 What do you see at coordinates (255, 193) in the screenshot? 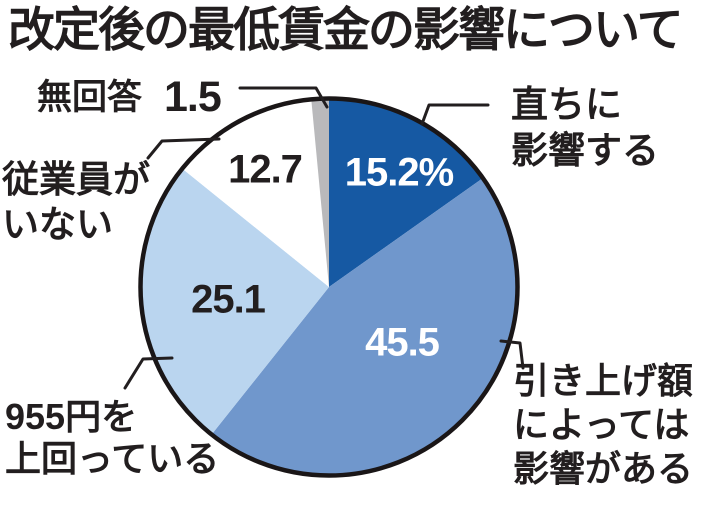
I see `pie-slice-no-employees` at bounding box center [255, 193].